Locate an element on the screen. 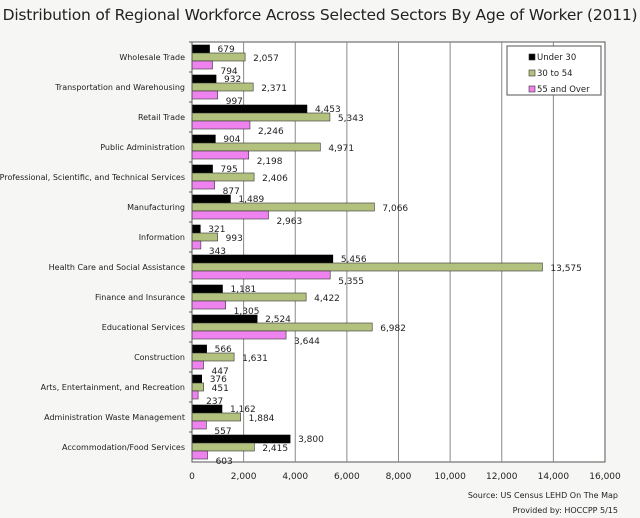 This screenshot has width=640, height=518. data-label: 1,162 is located at coordinates (243, 410).